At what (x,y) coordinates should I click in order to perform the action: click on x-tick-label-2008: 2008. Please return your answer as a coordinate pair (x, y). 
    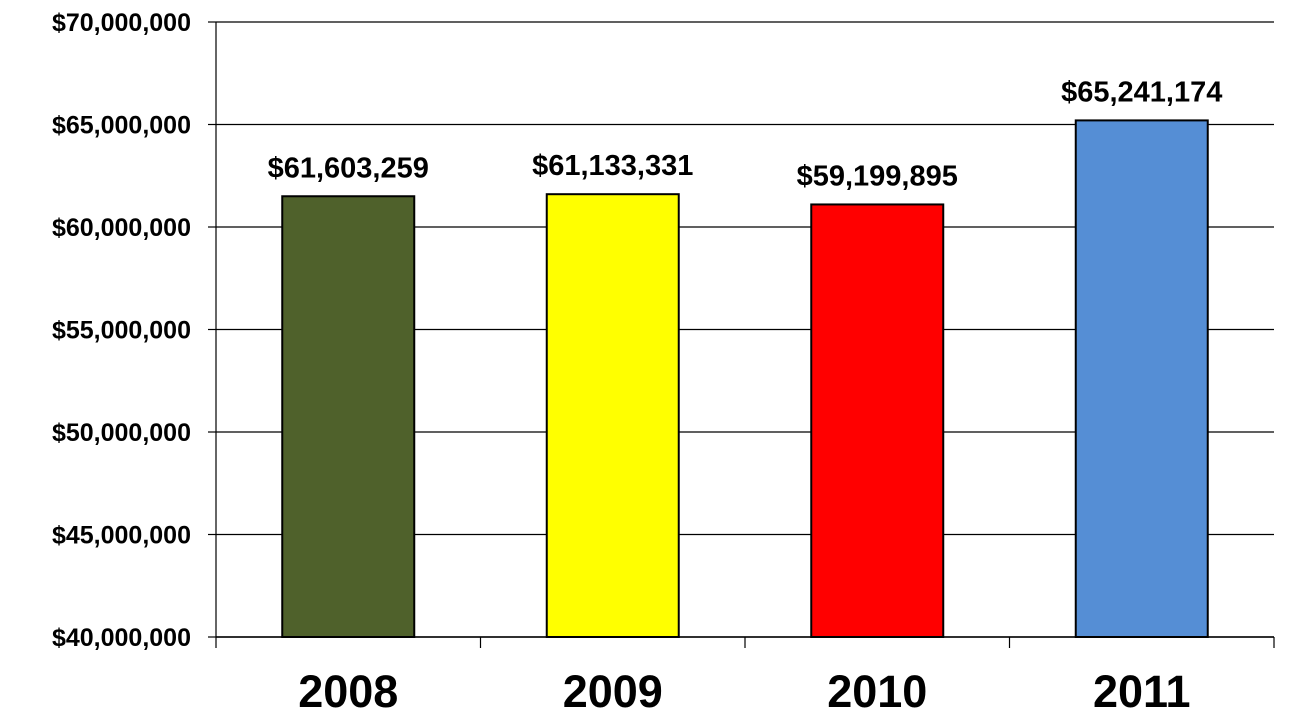
    Looking at the image, I should click on (348, 690).